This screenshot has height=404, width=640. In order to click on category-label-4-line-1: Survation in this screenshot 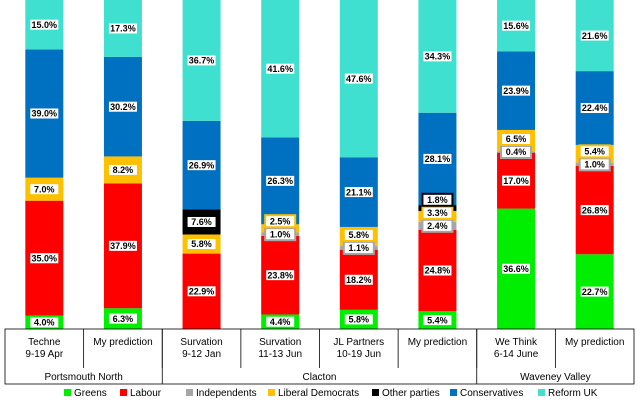, I will do `click(280, 342)`.